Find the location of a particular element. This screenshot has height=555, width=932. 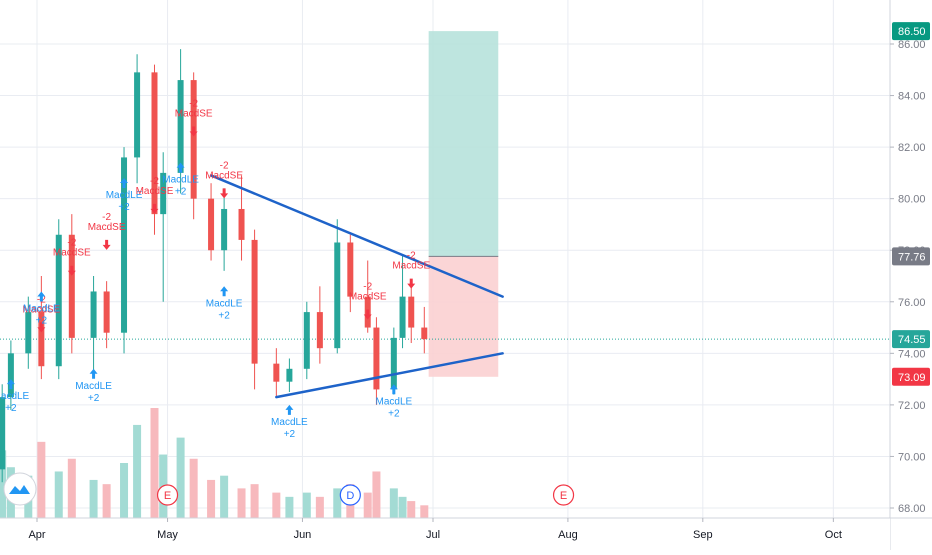

time-axis-bg is located at coordinates (445, 534).